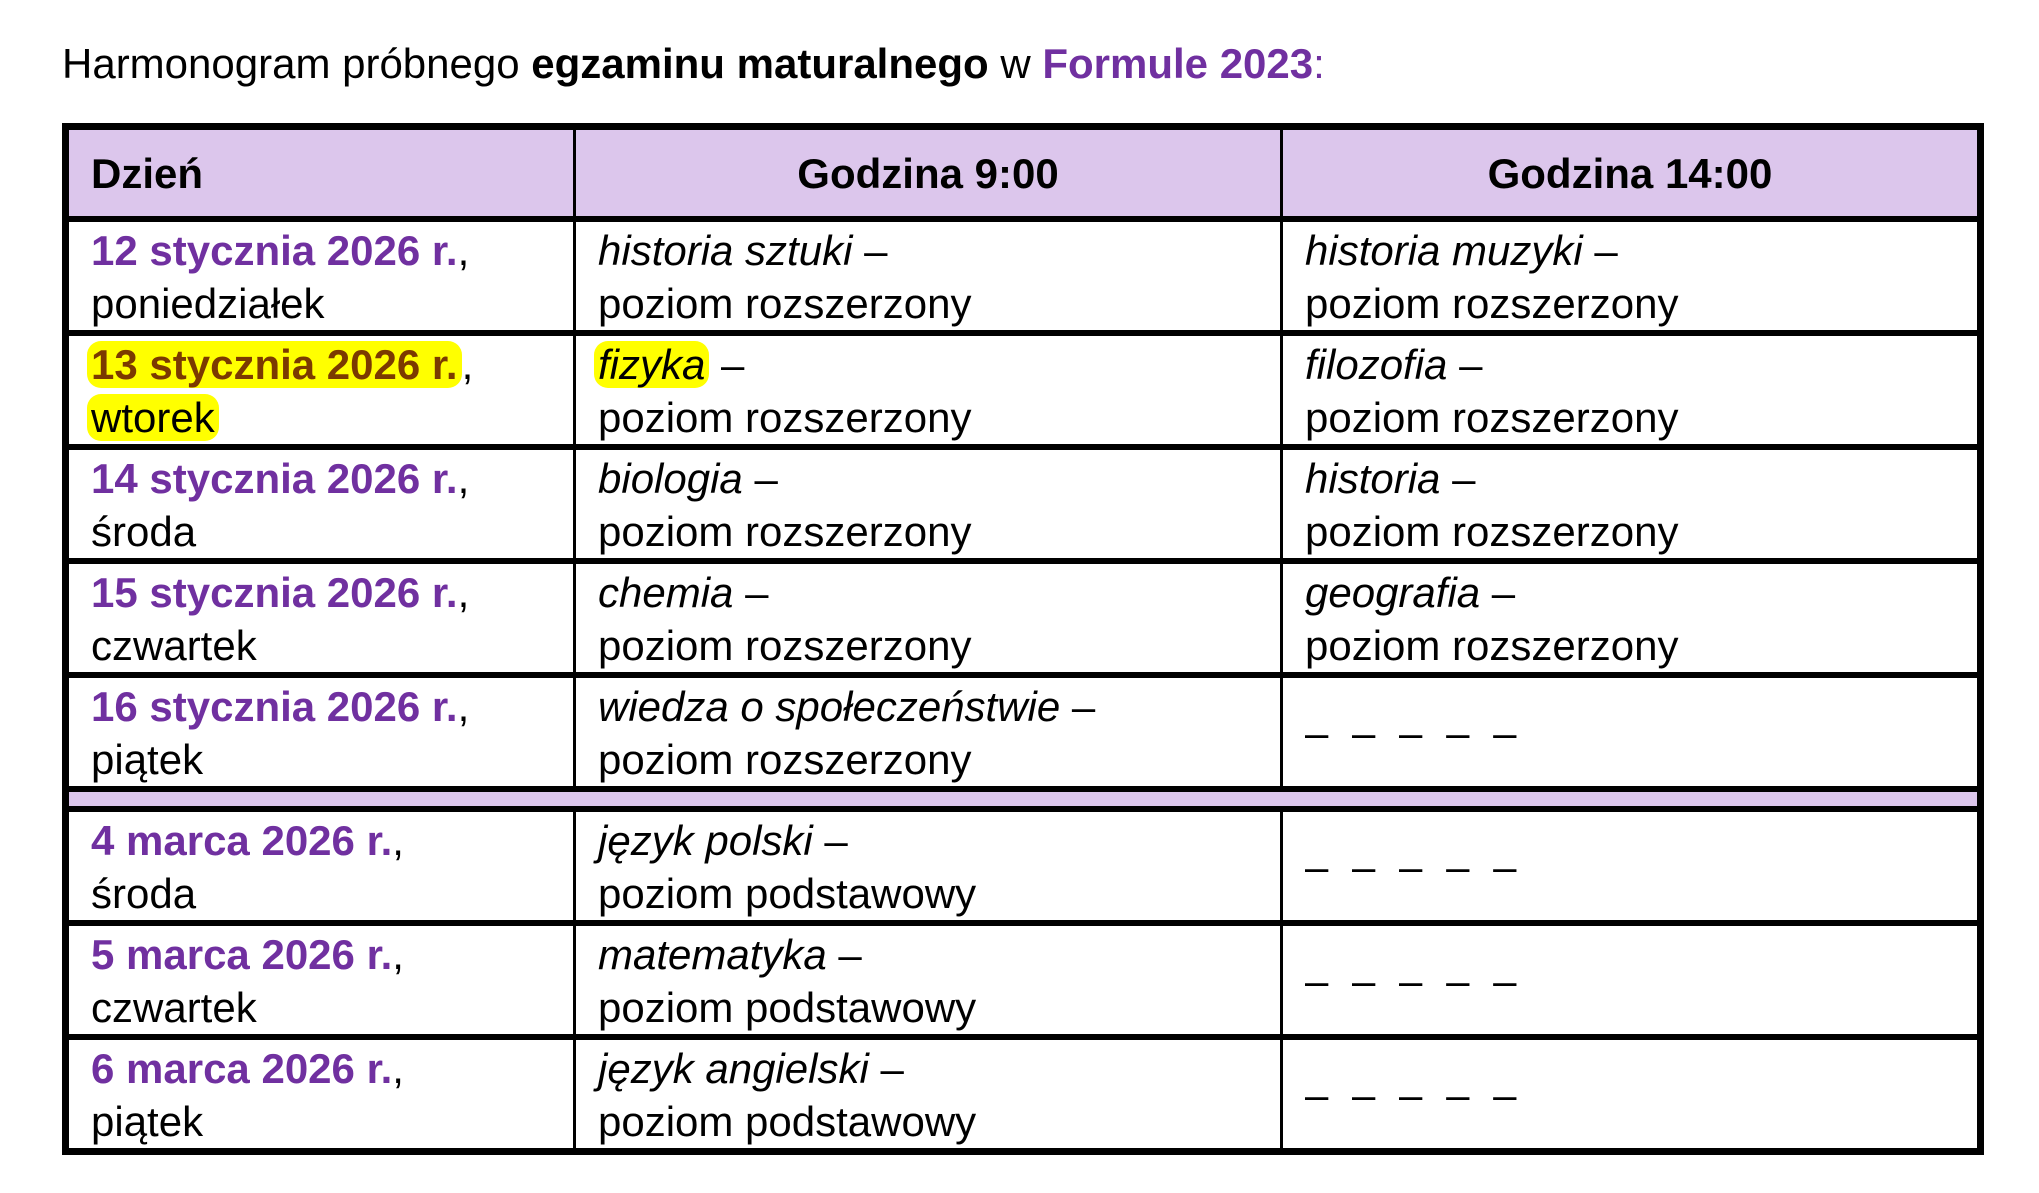  What do you see at coordinates (652, 364) in the screenshot?
I see `subject: fizyka` at bounding box center [652, 364].